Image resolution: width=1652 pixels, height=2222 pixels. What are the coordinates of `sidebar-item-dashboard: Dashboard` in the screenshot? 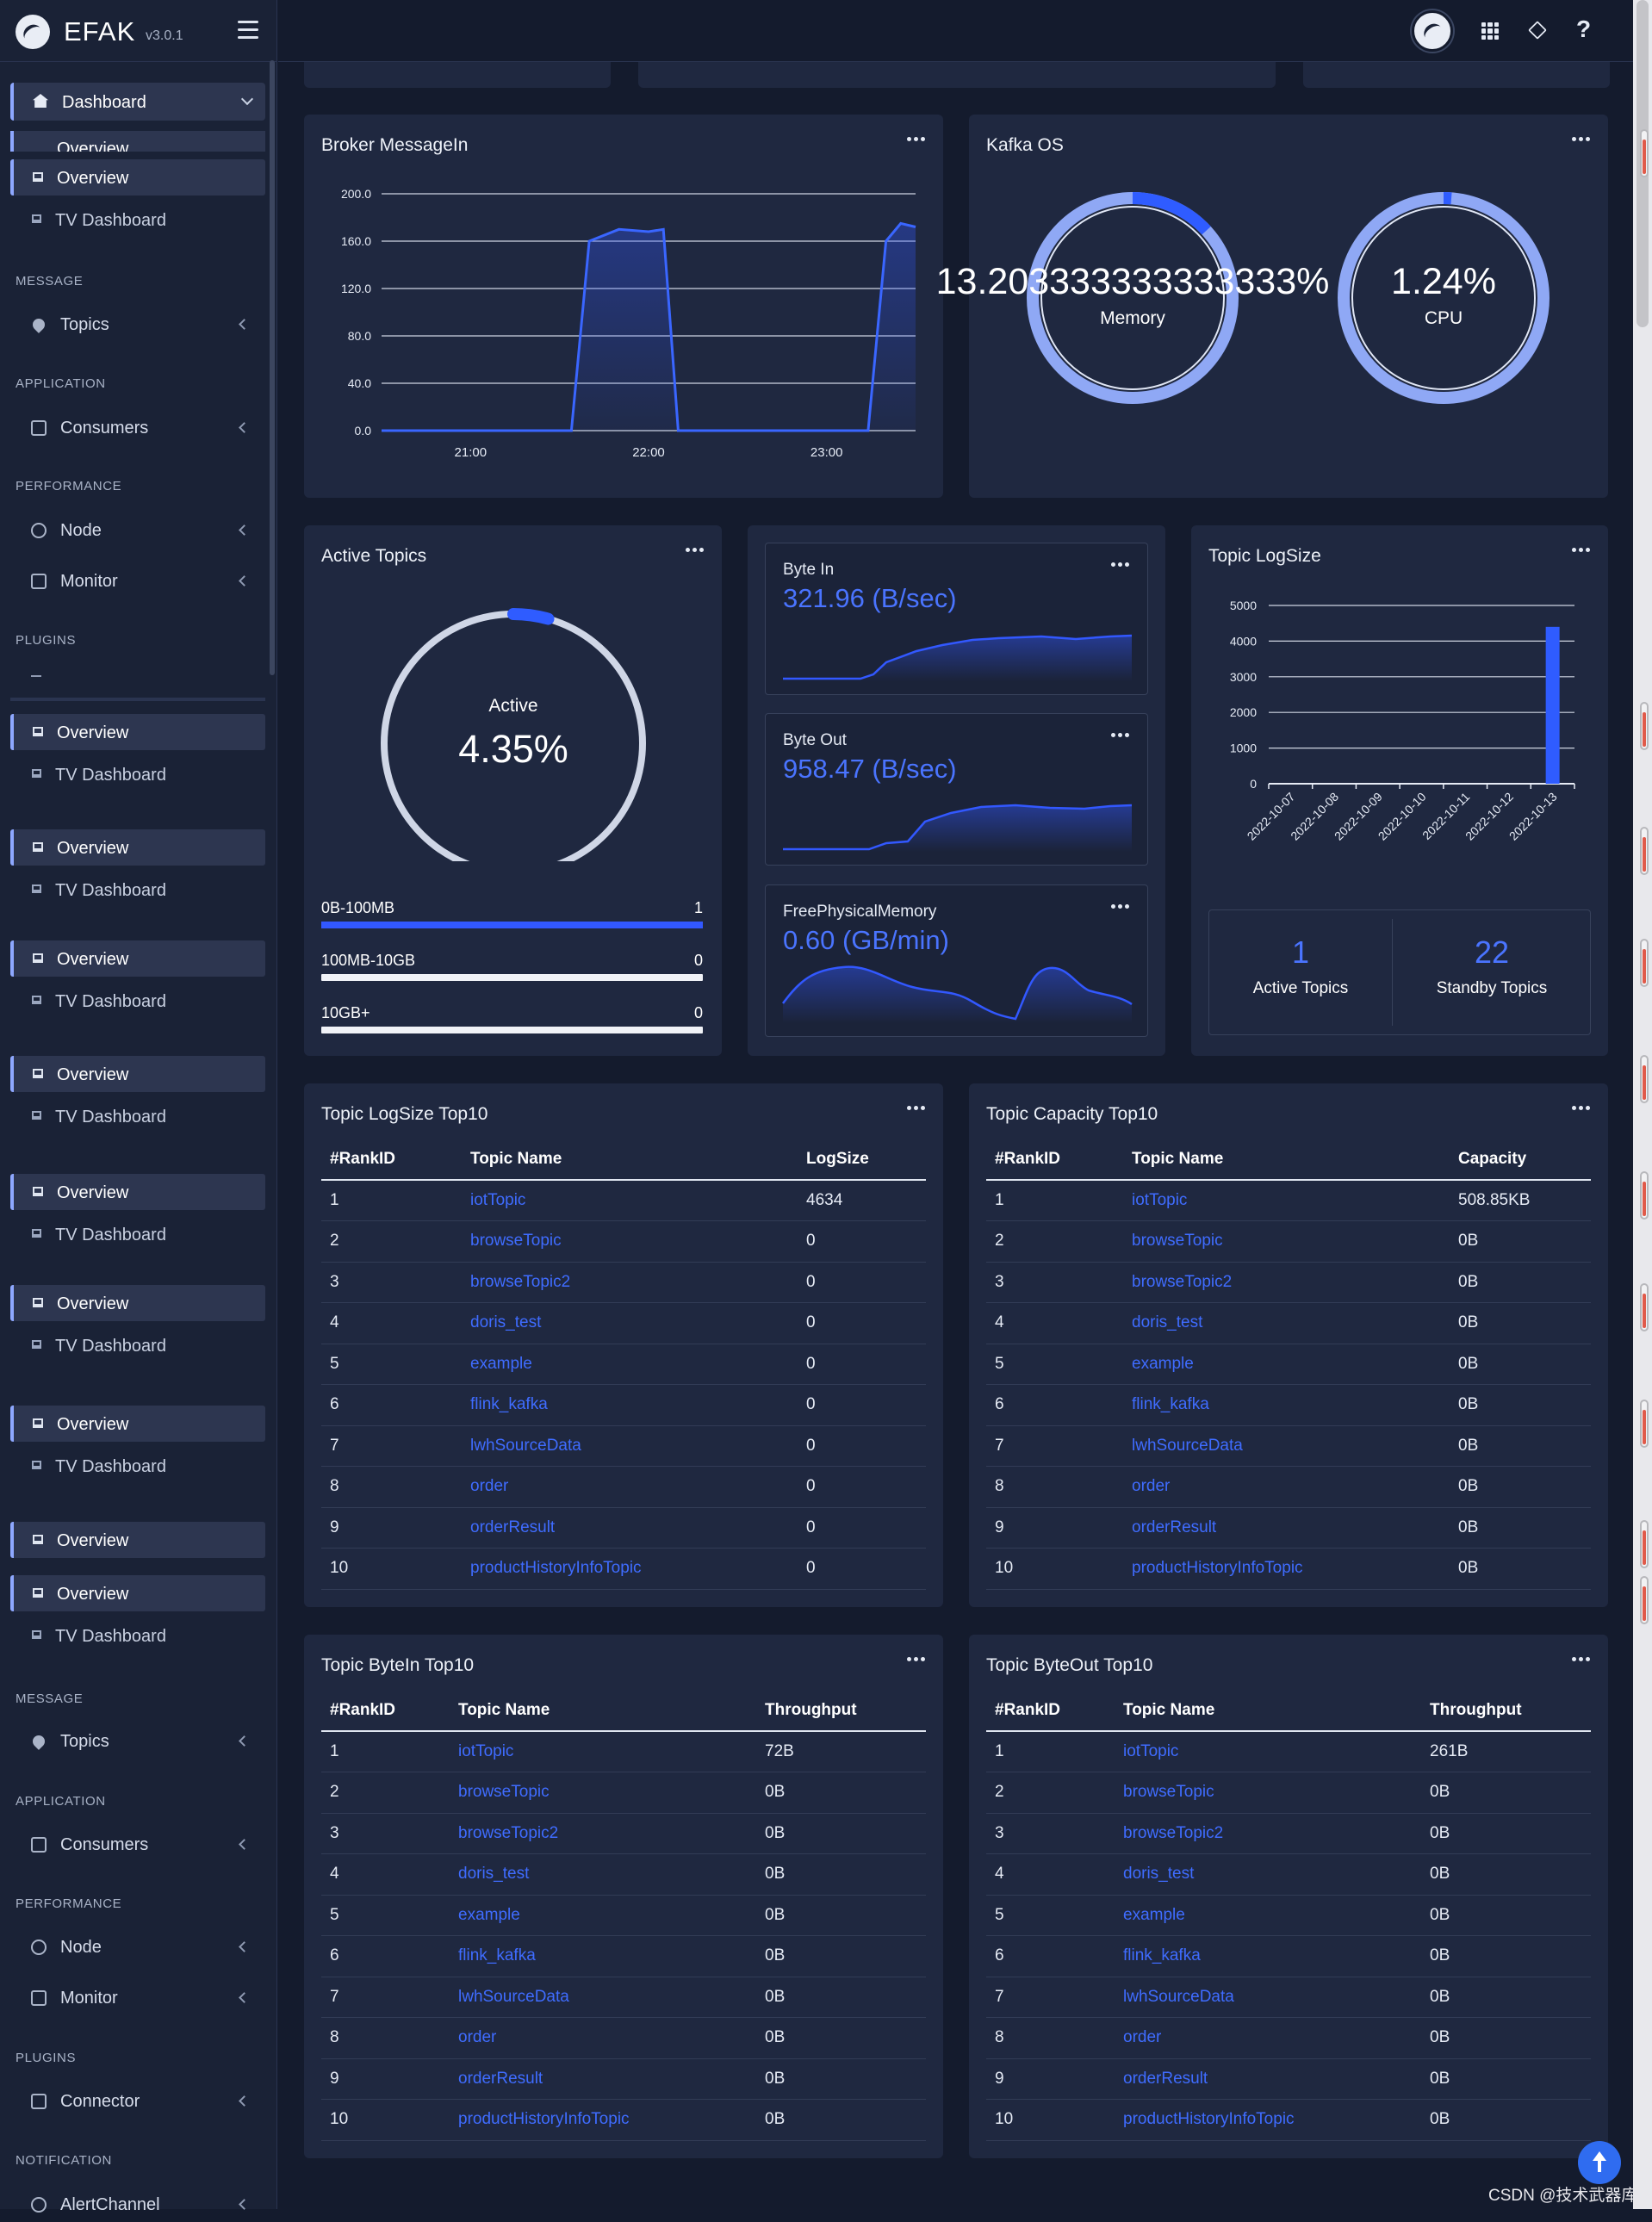 It's located at (137, 102).